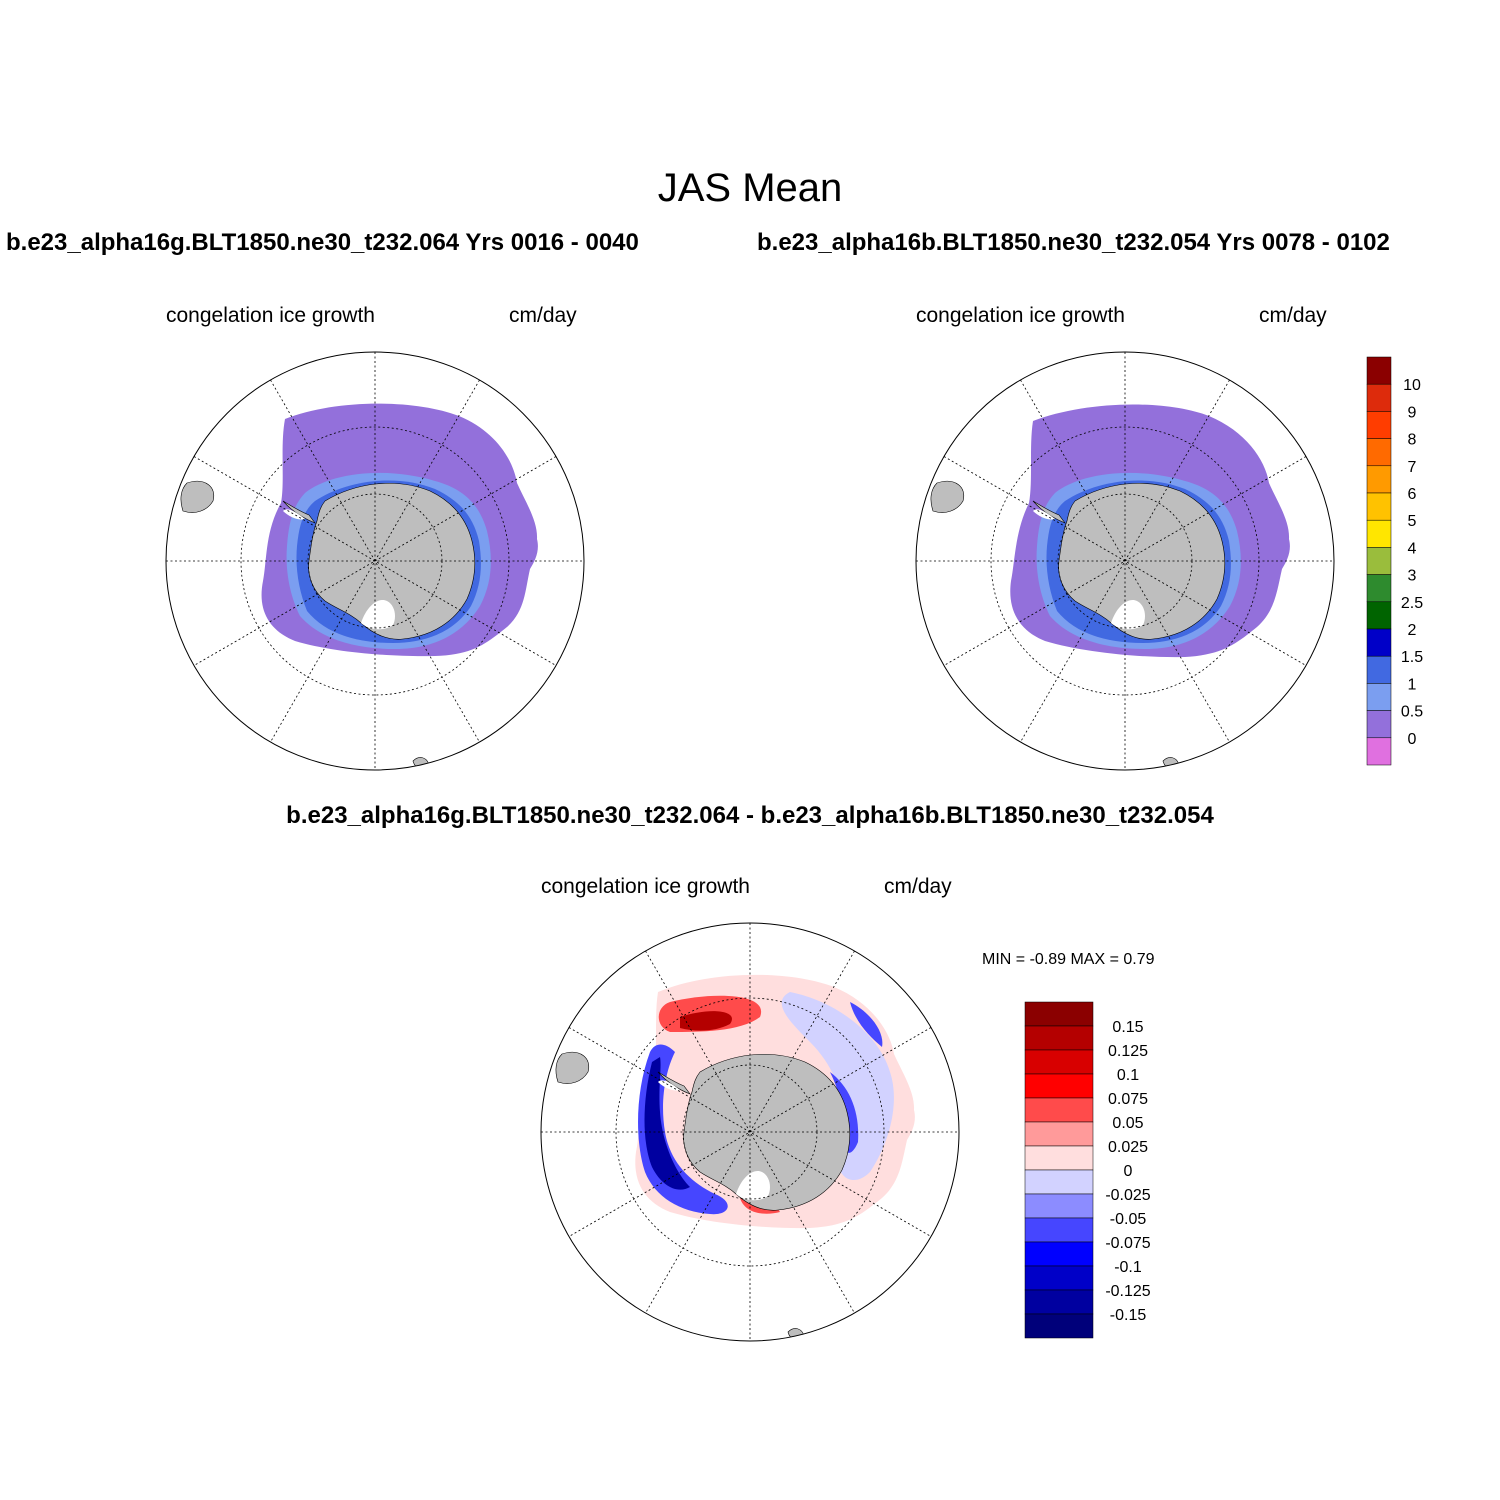 The width and height of the screenshot is (1500, 1500). I want to click on colorbar-label: 0.025, so click(1128, 1147).